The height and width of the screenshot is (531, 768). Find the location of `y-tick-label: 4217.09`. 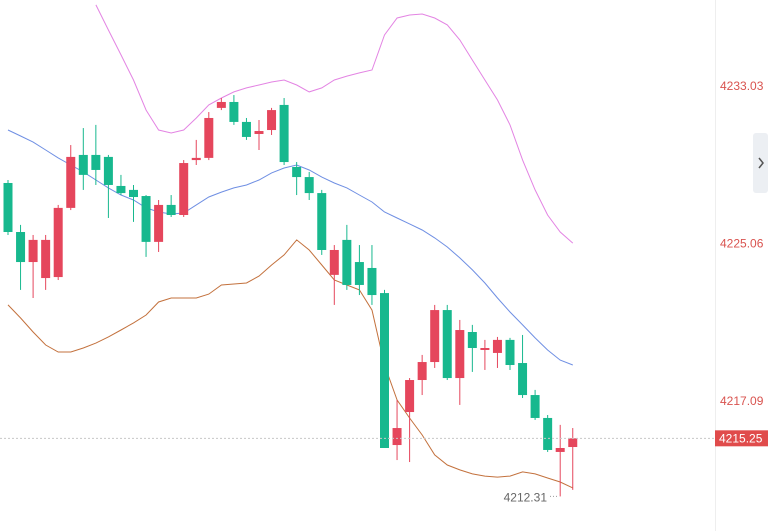

y-tick-label: 4217.09 is located at coordinates (742, 401).